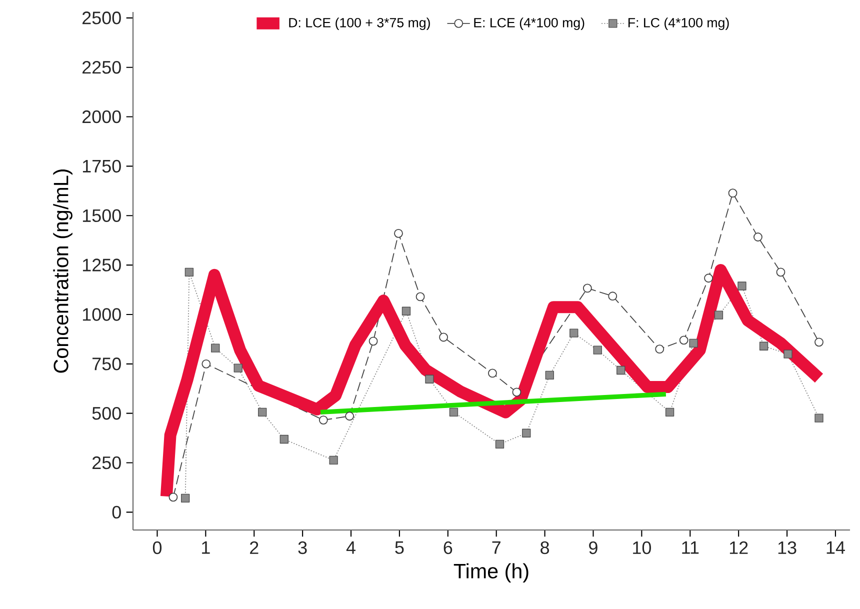 The width and height of the screenshot is (860, 609). Describe the element at coordinates (678, 24) in the screenshot. I see `legend-label: F: LC (4*100 mg)` at that location.